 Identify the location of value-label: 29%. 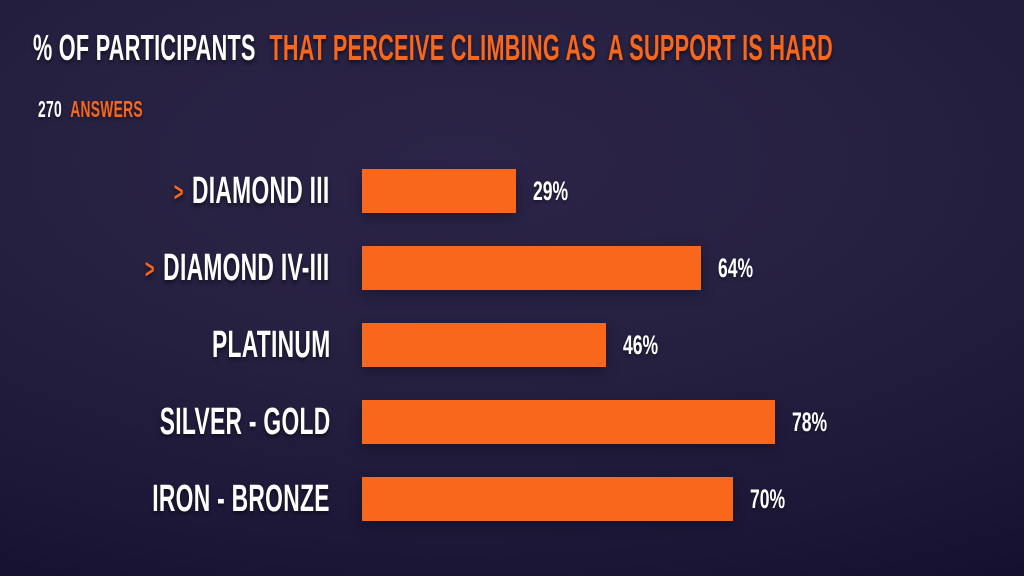
(550, 190).